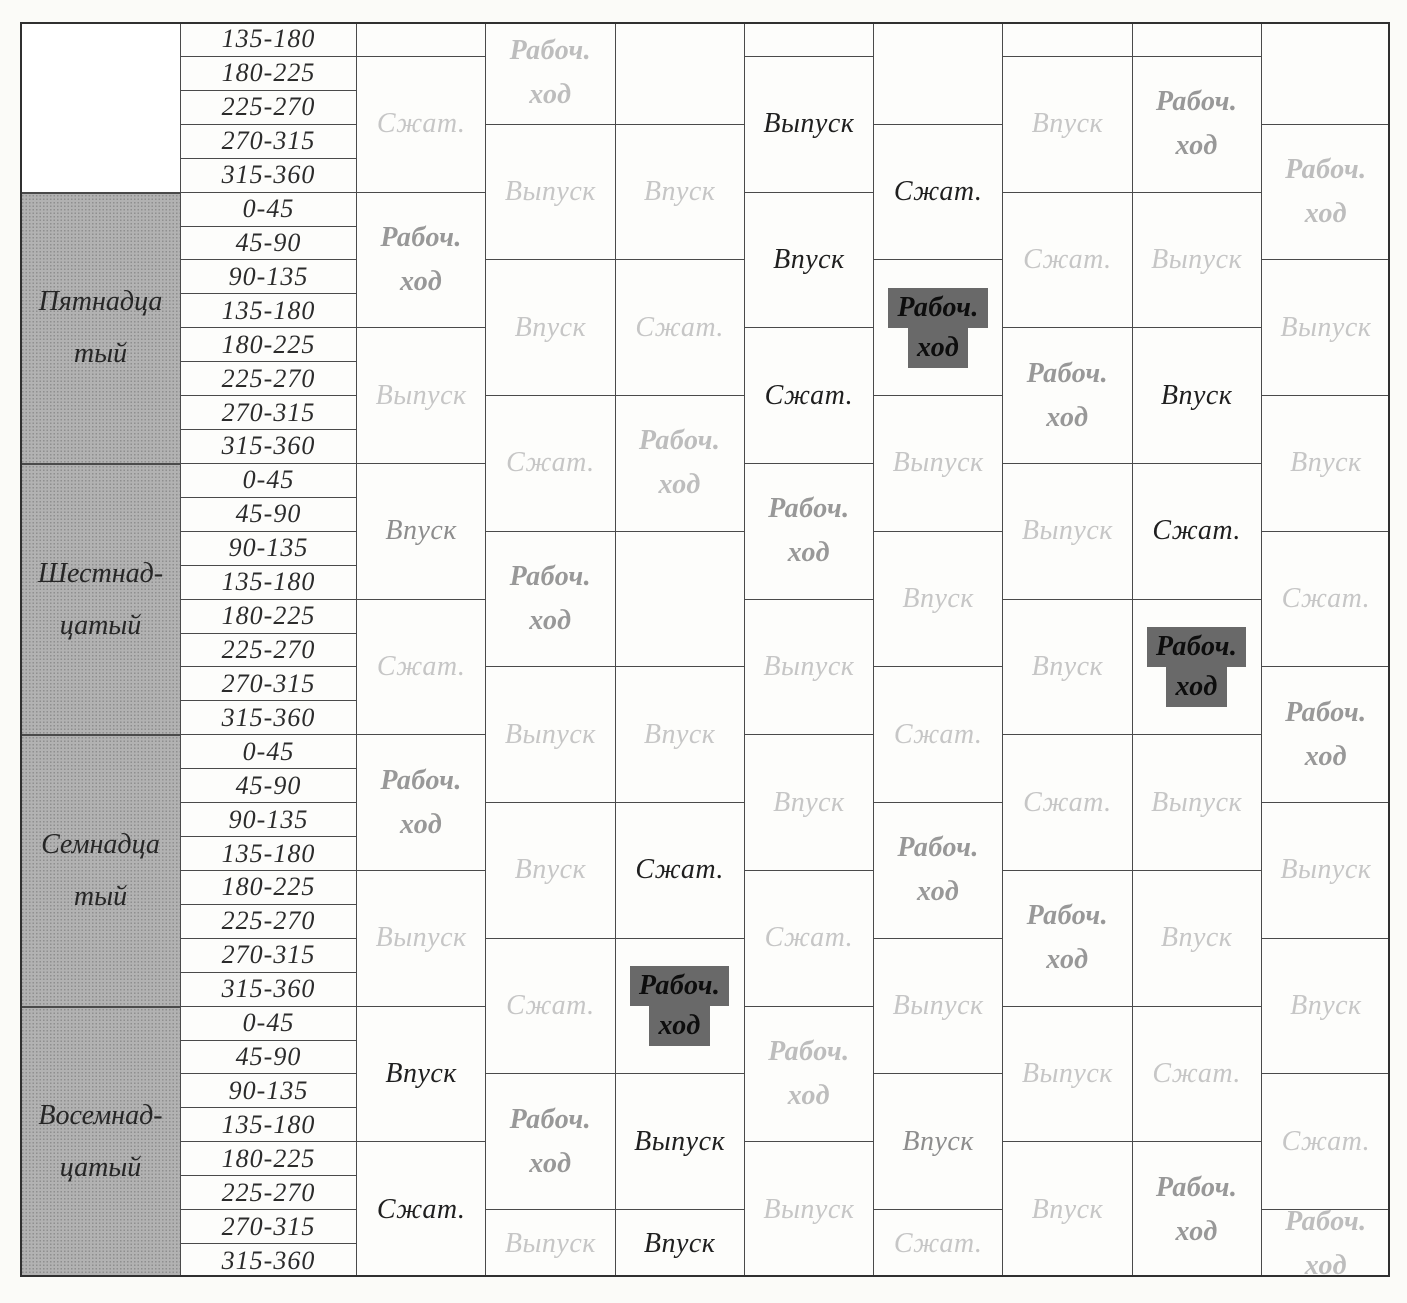 The width and height of the screenshot is (1407, 1303). What do you see at coordinates (100, 573) in the screenshot?
I see `phase-label-line: Шестнад-` at bounding box center [100, 573].